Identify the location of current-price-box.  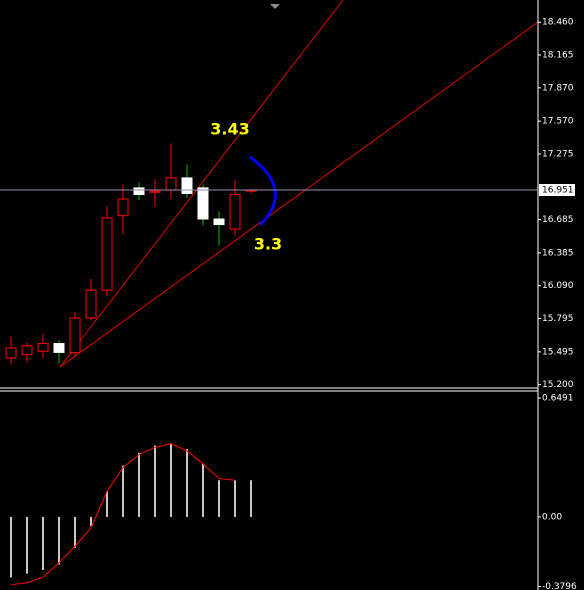
(557, 189).